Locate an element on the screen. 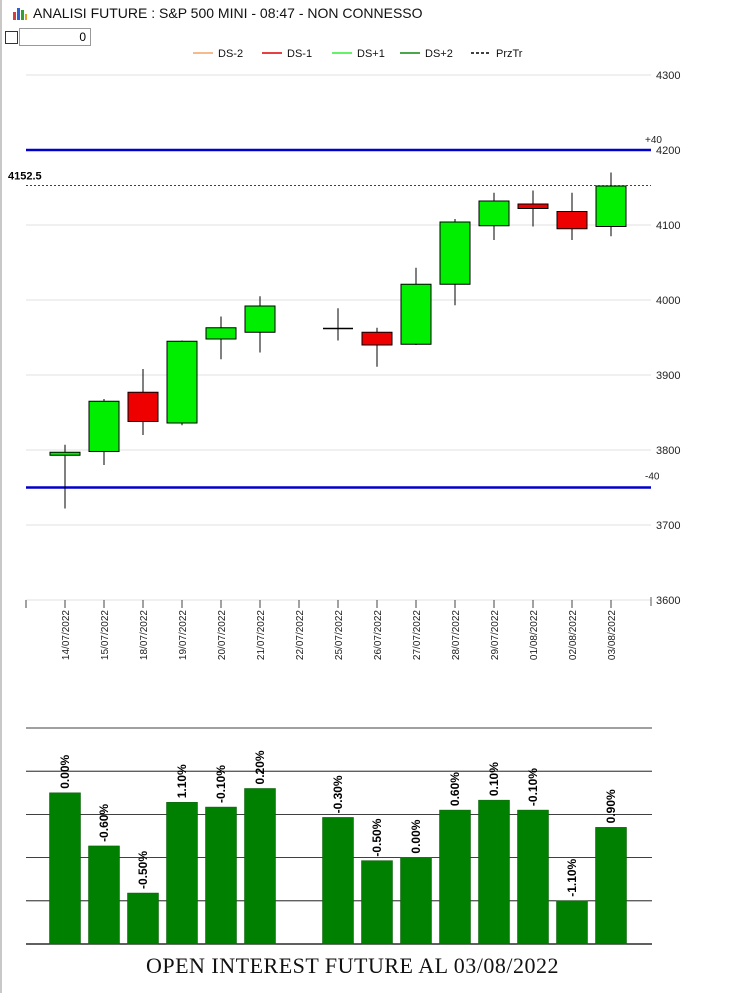  x-tick-label-0: 14/07/2022 is located at coordinates (66, 635).